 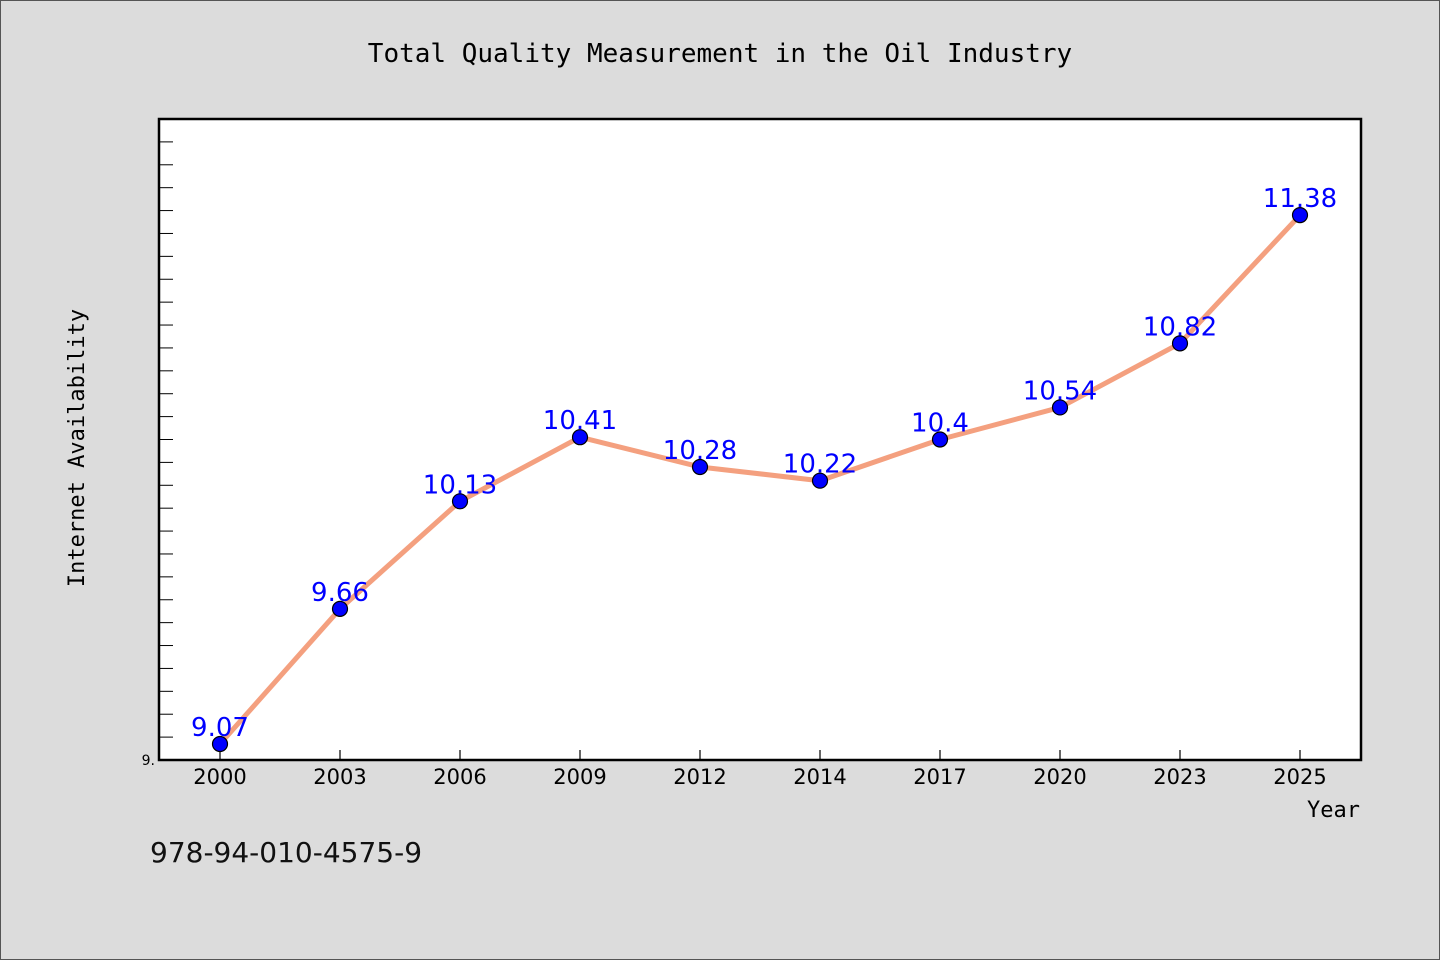 I want to click on x-tick-label: 2020, so click(x=1059, y=777).